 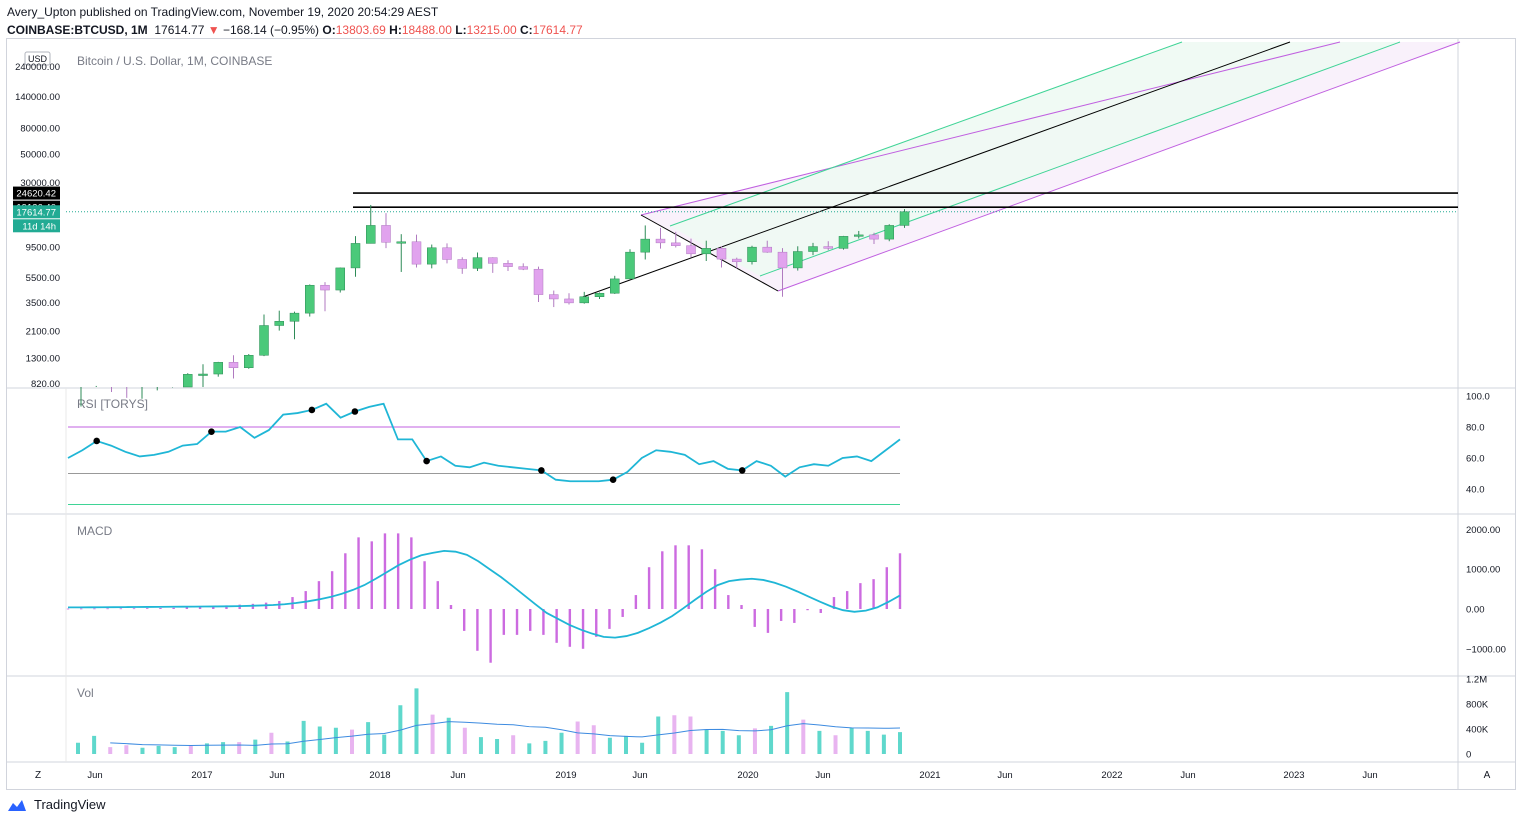 I want to click on auto-scale-button: A, so click(x=1487, y=775).